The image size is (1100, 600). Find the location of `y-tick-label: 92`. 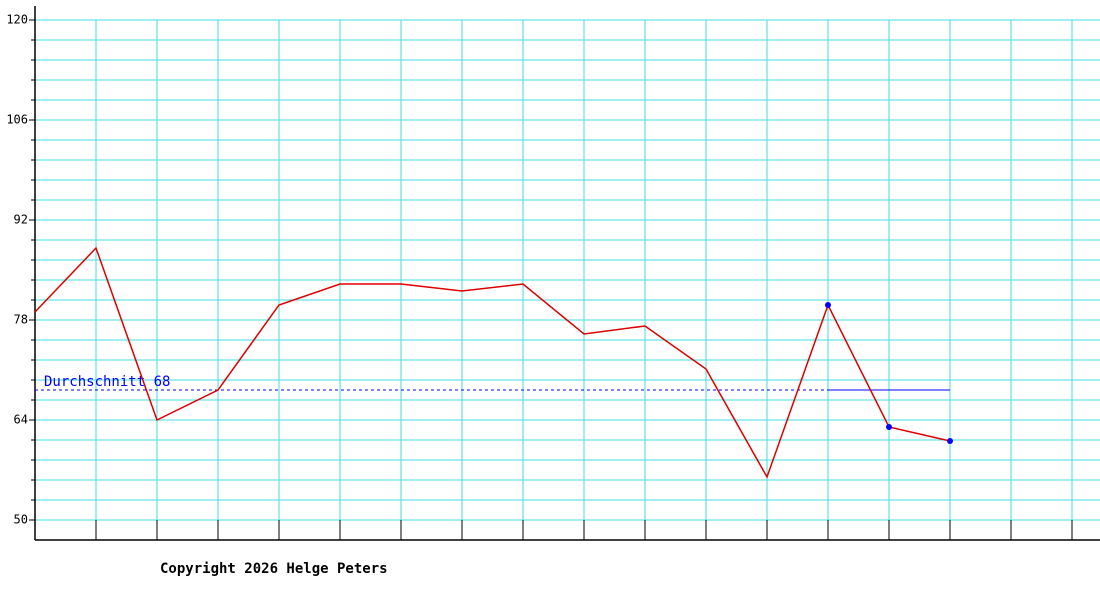

y-tick-label: 92 is located at coordinates (21, 220).